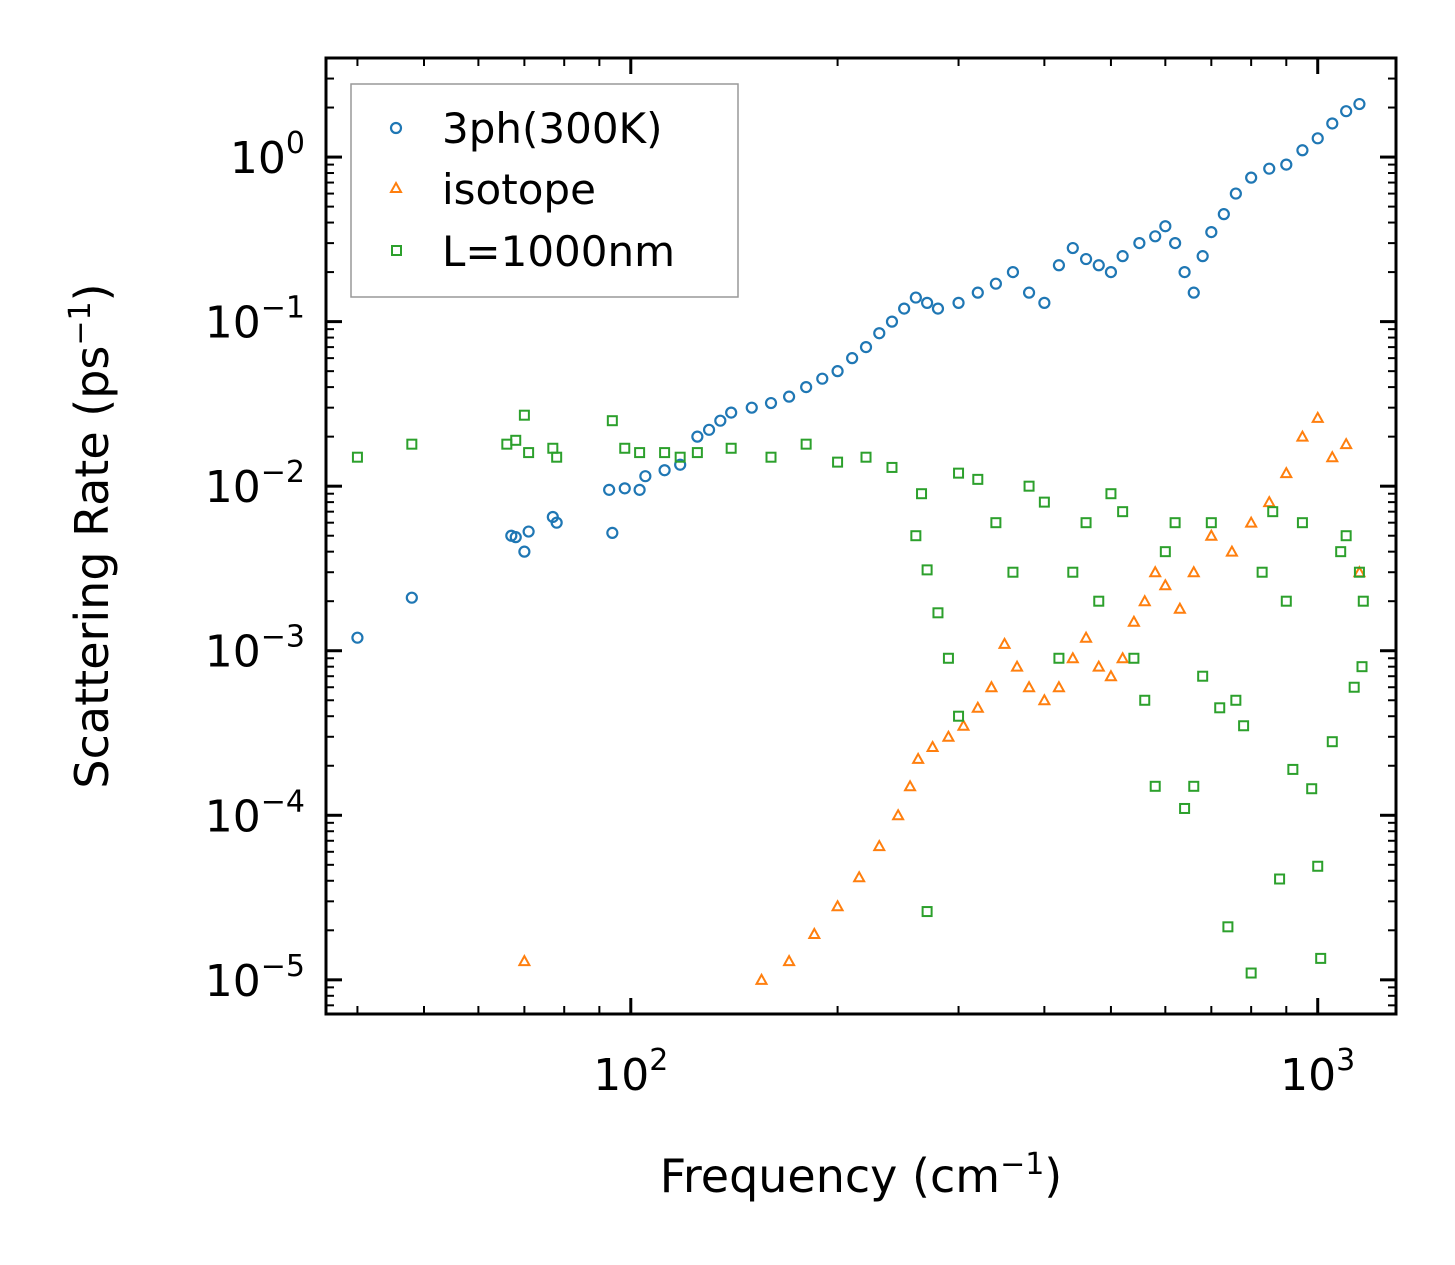  Describe the element at coordinates (396, 250) in the screenshot. I see `legend-marker-square-icon` at that location.